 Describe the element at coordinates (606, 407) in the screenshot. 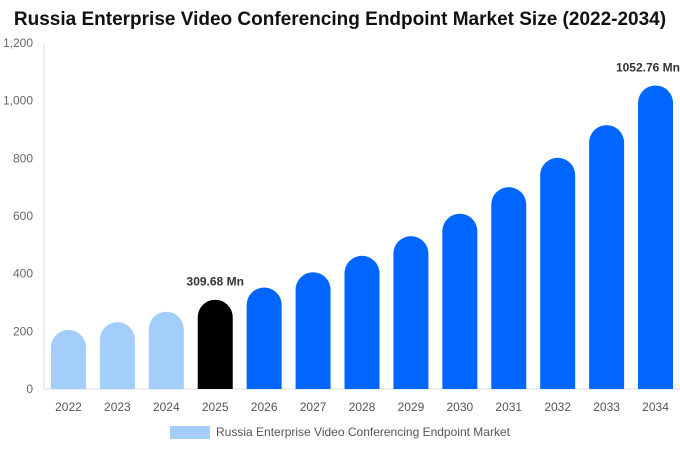

I see `x-tick-label: 2033` at that location.